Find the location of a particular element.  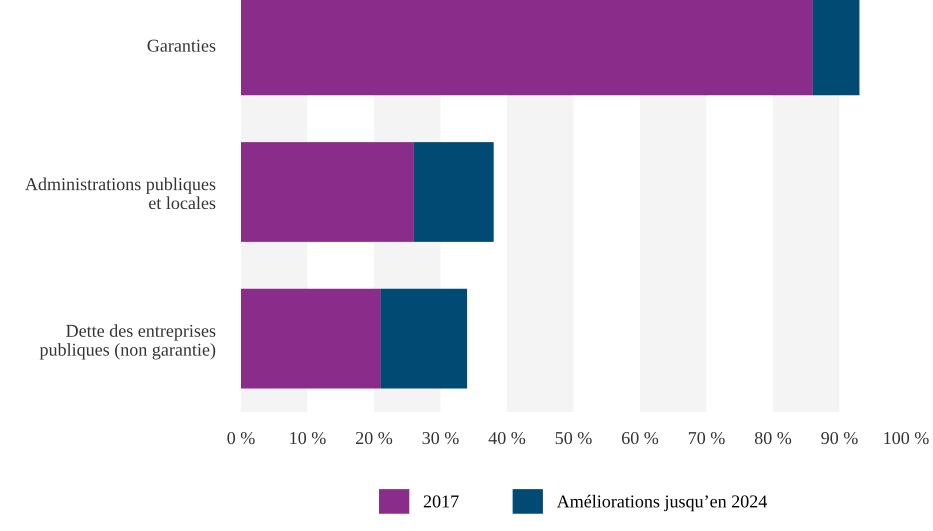

x-tick-label: 100 % is located at coordinates (906, 438).